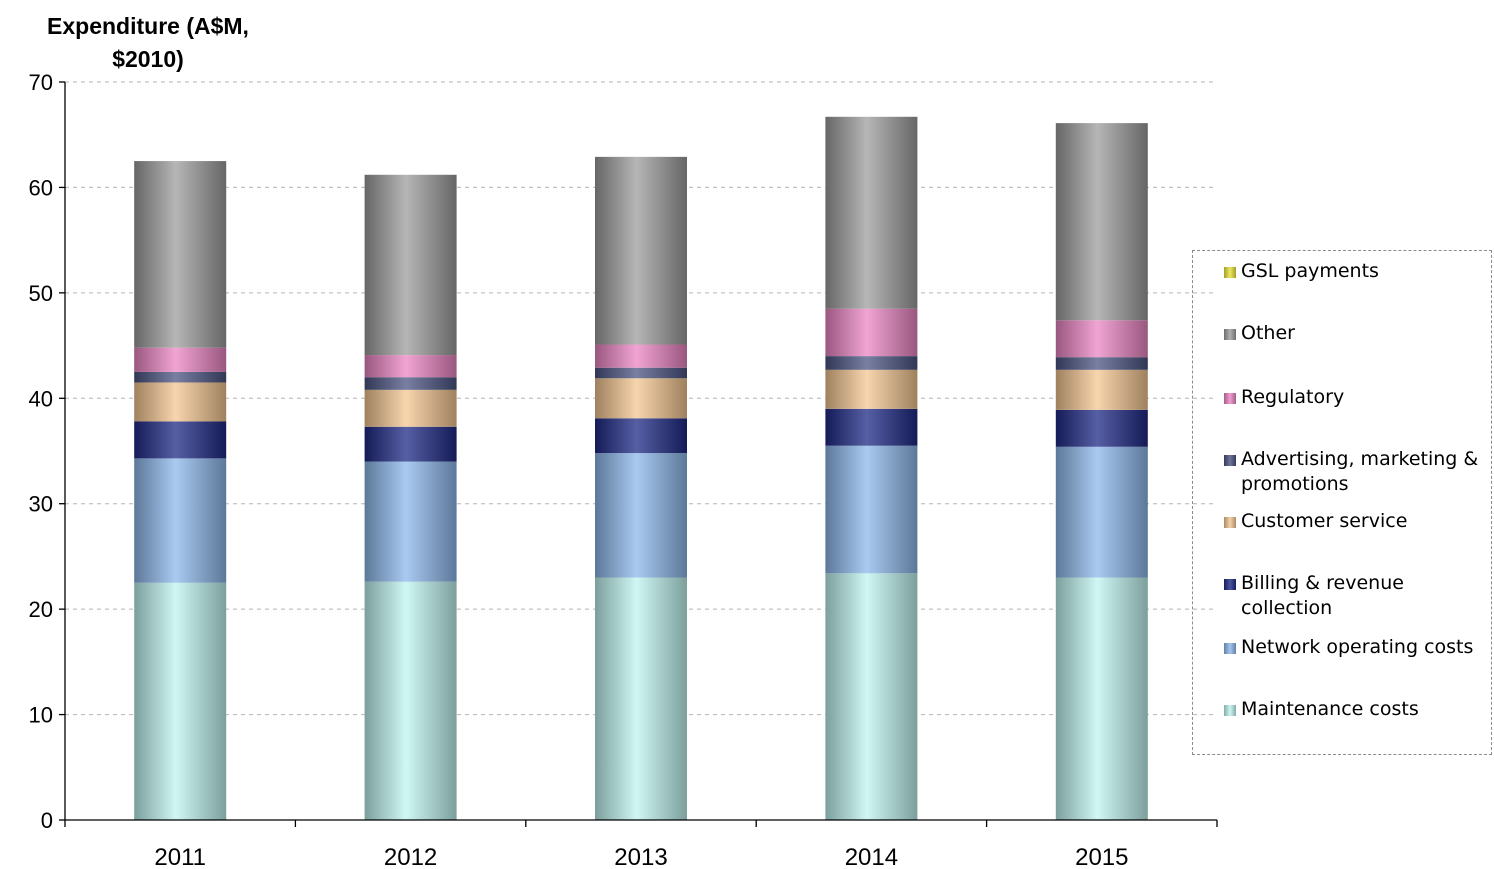  What do you see at coordinates (41, 398) in the screenshot?
I see `y-tick-label: 40` at bounding box center [41, 398].